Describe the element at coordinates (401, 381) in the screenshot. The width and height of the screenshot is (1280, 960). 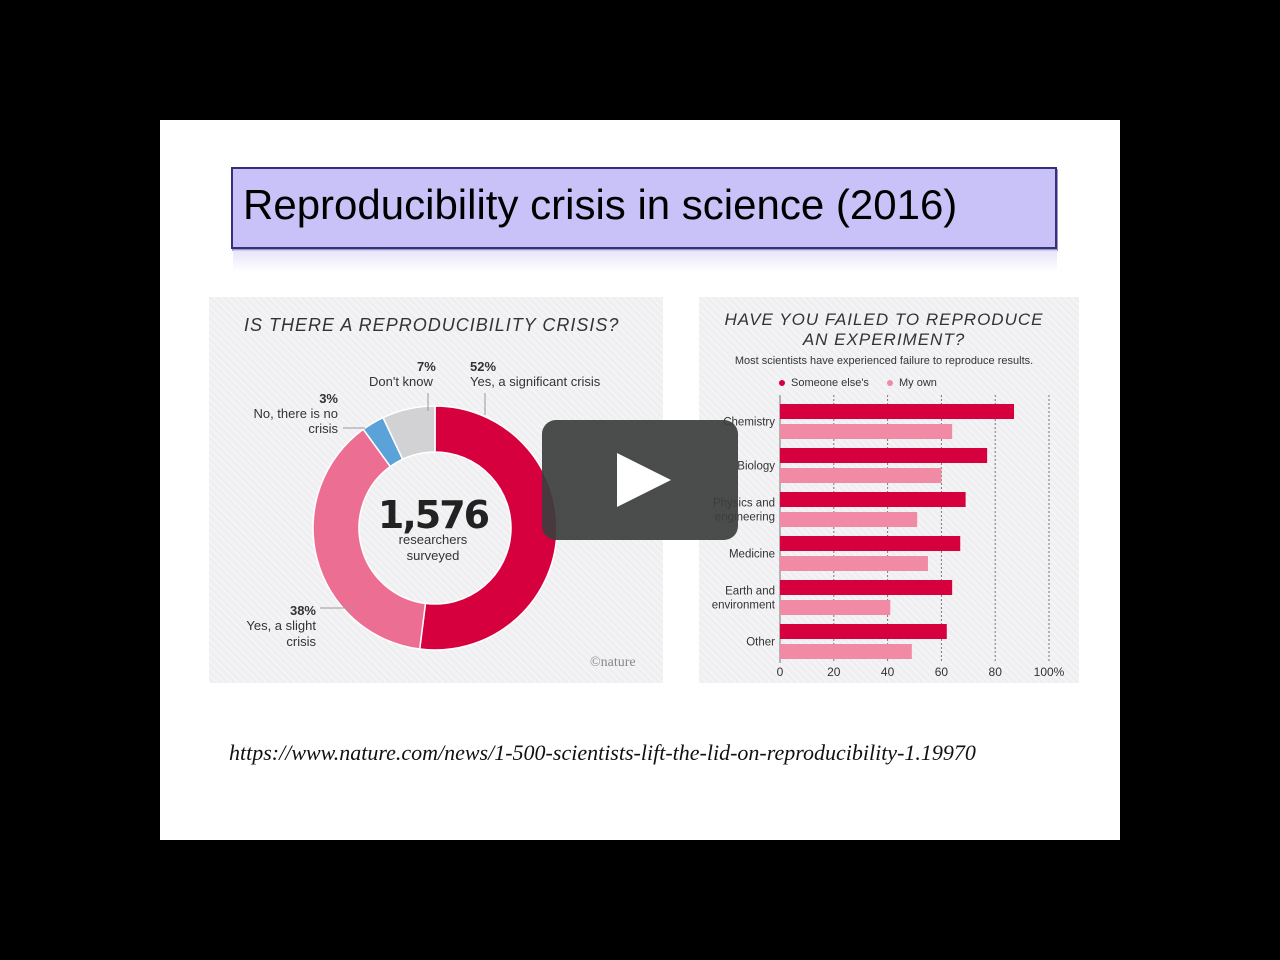
I see `slice-label-dont-know: Don't know` at that location.